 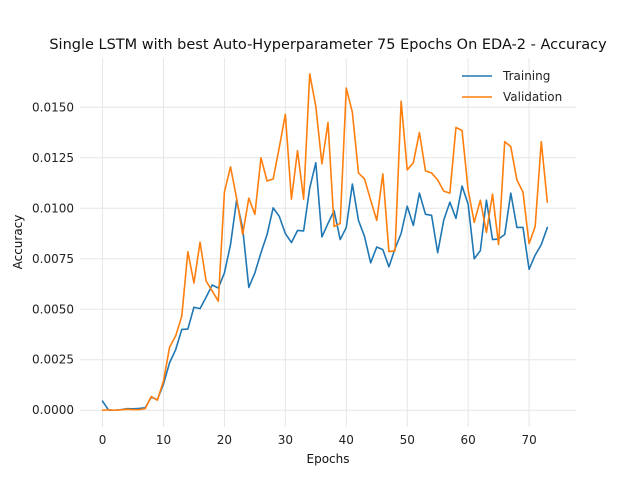 What do you see at coordinates (318, 440) in the screenshot?
I see `x-axis-ticks: 0 10 20 30 40 50 60 70` at bounding box center [318, 440].